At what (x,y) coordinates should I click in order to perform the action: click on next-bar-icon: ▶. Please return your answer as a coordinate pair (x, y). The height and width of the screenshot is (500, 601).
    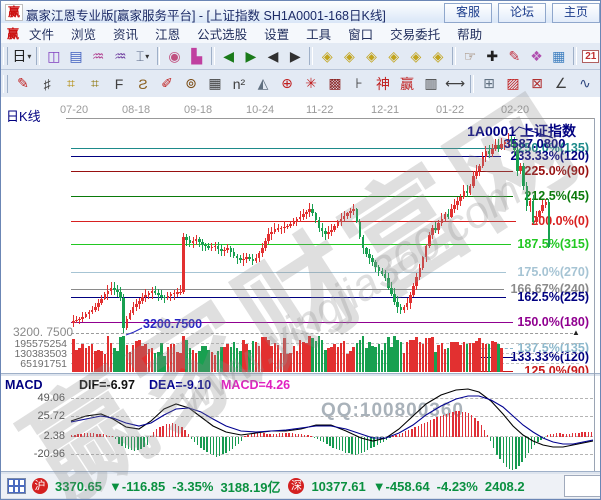
    Looking at the image, I should click on (295, 55).